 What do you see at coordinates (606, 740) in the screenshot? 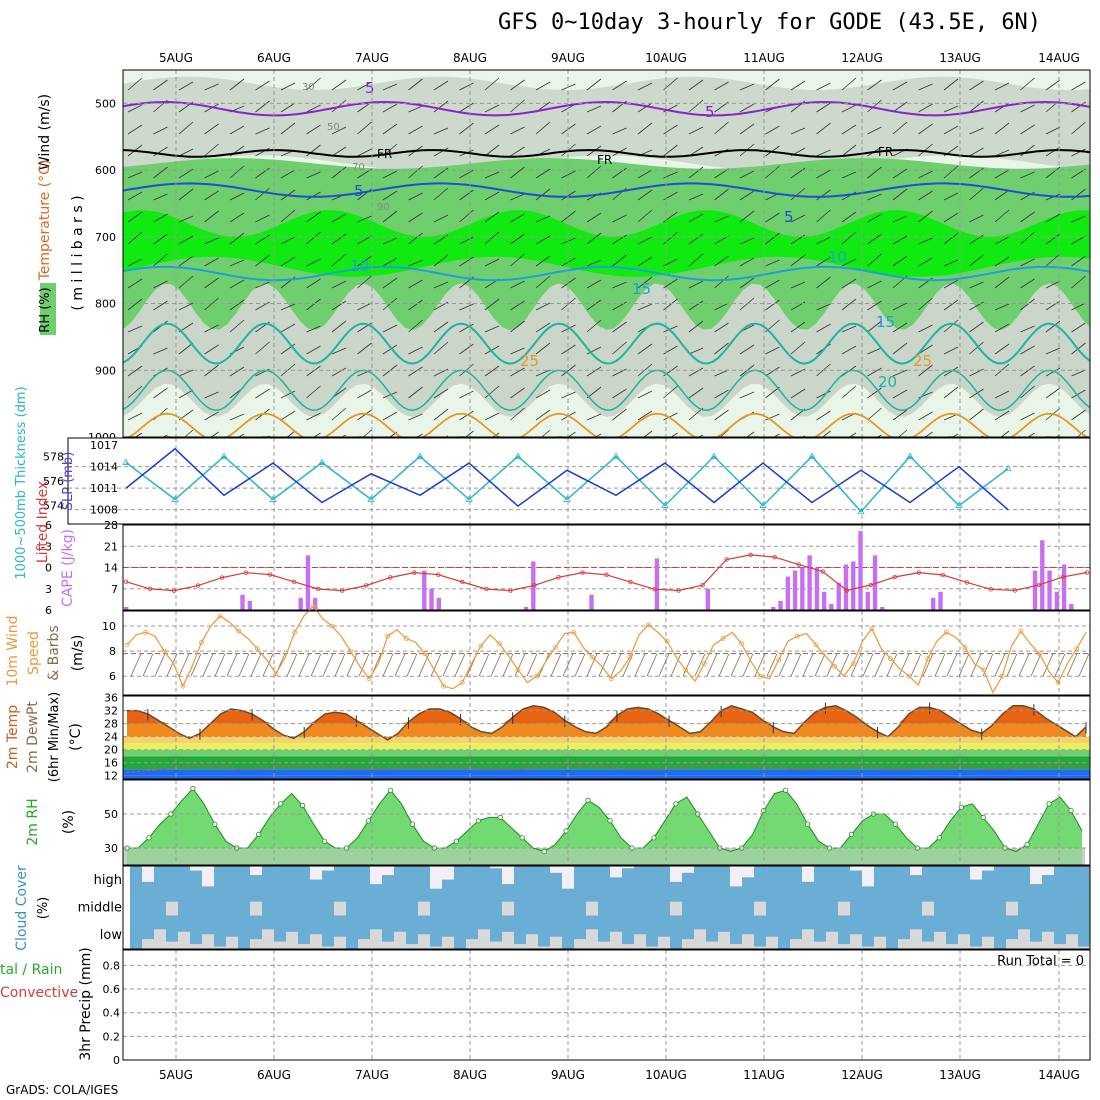
I see `temp-color-band` at bounding box center [606, 740].